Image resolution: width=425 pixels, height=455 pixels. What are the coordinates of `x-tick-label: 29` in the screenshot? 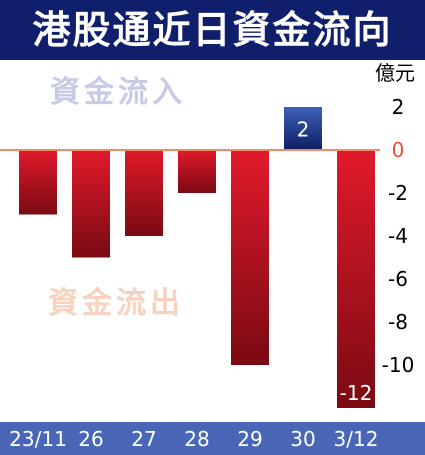 It's located at (249, 439).